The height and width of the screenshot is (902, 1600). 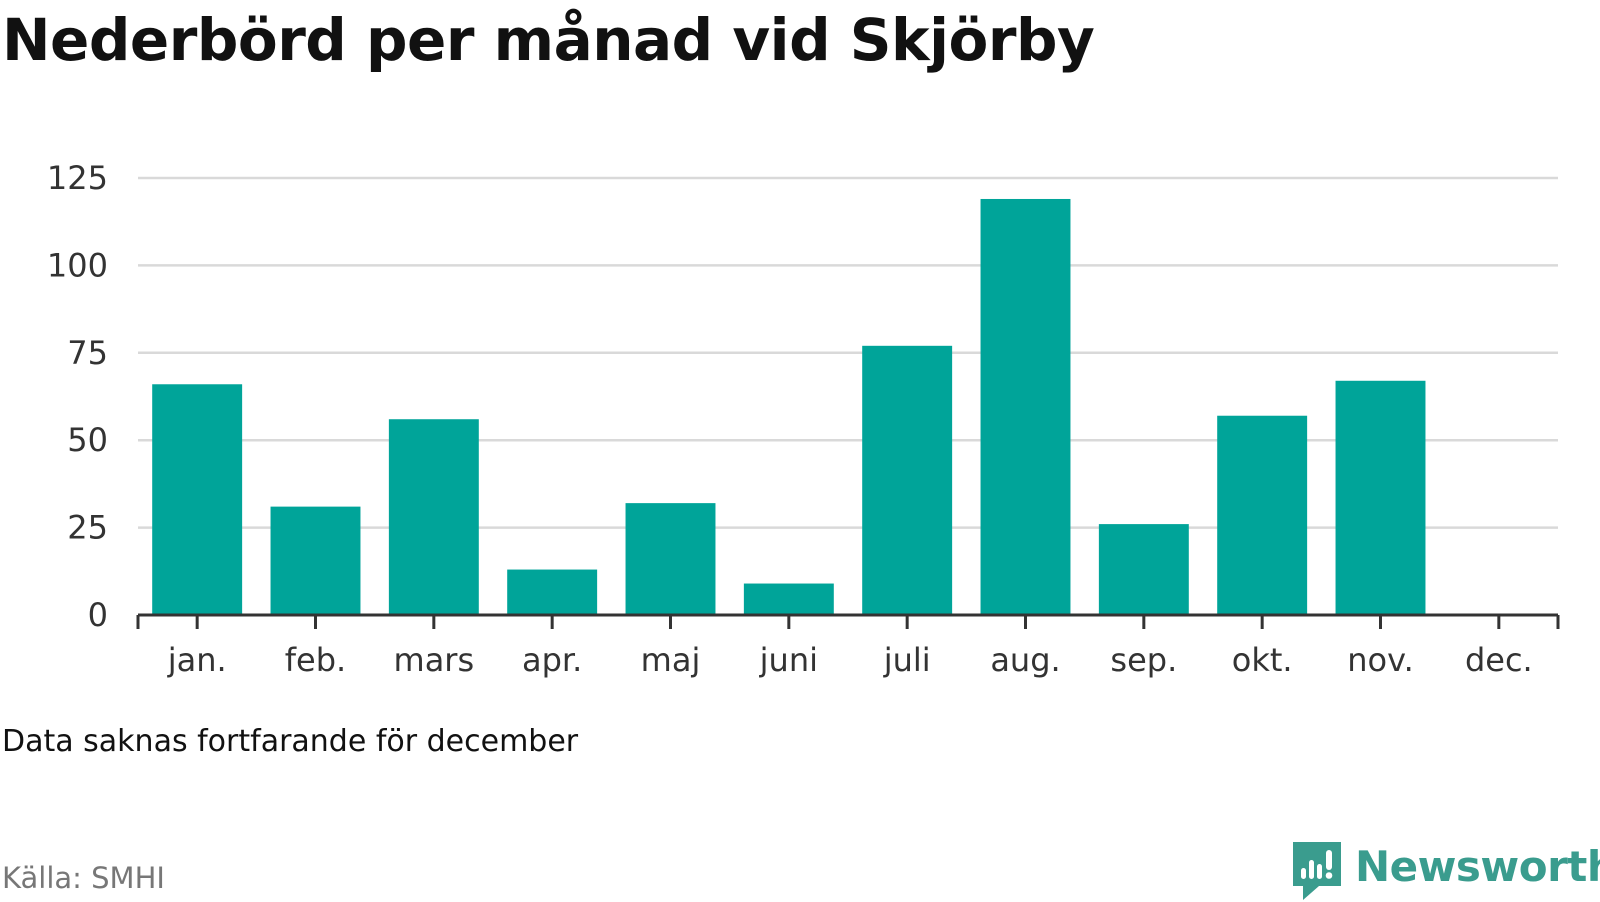 I want to click on y-tick-label: 75, so click(x=87, y=353).